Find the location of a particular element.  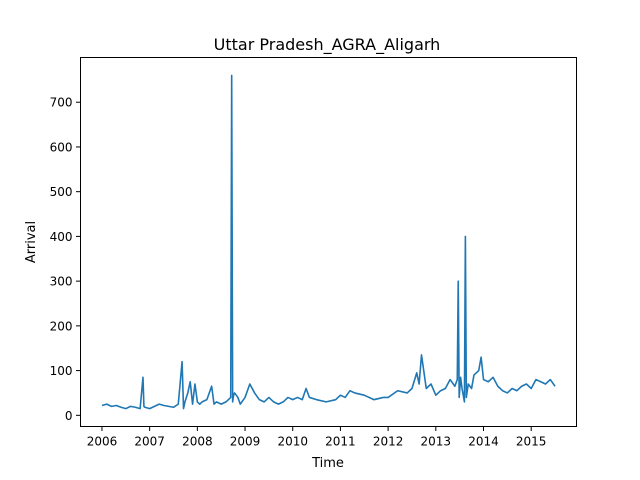

x-tick-label: 2007 is located at coordinates (149, 442).